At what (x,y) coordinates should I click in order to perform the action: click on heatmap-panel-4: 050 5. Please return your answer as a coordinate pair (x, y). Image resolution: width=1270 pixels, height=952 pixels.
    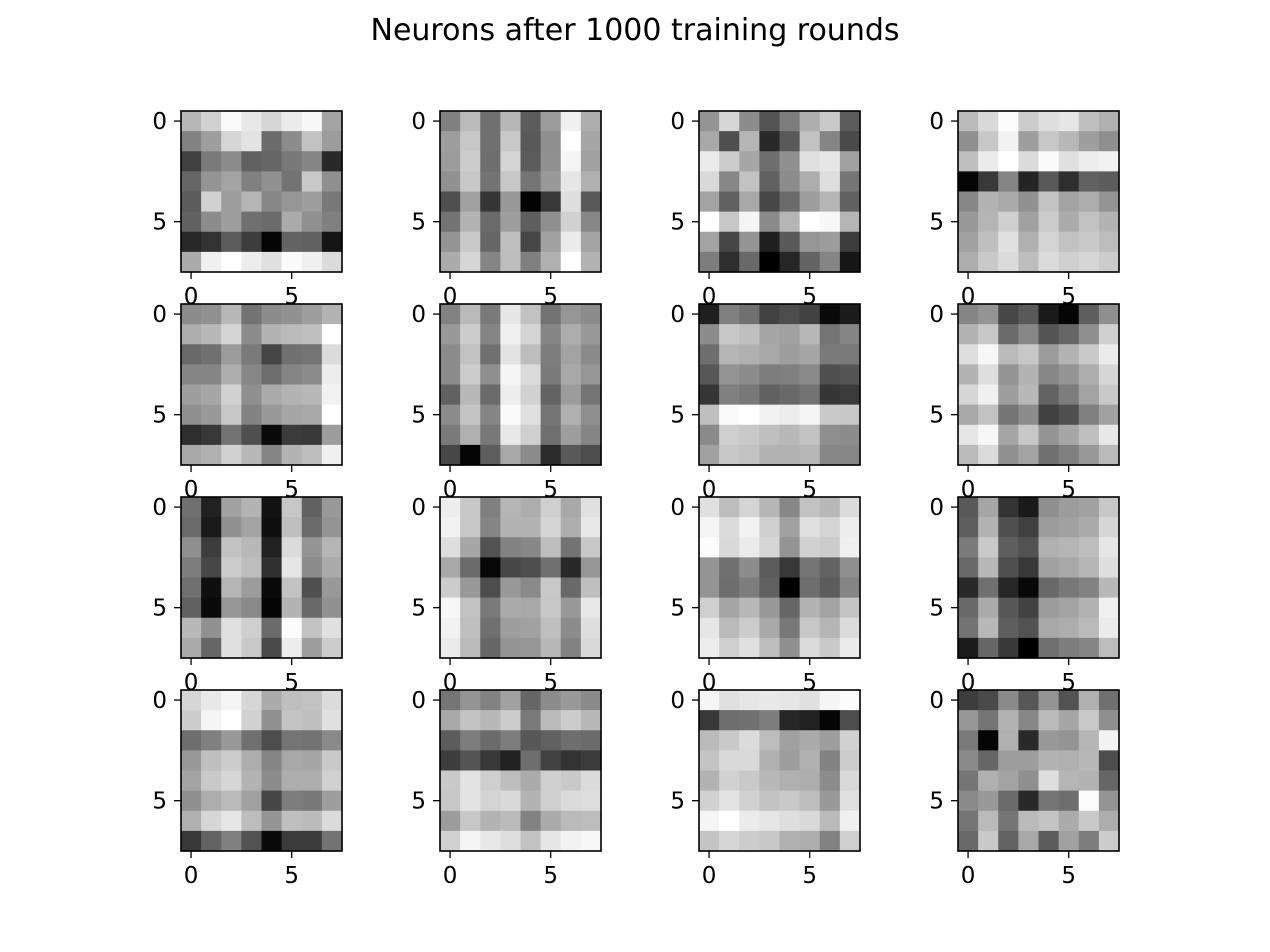
    Looking at the image, I should click on (1024, 209).